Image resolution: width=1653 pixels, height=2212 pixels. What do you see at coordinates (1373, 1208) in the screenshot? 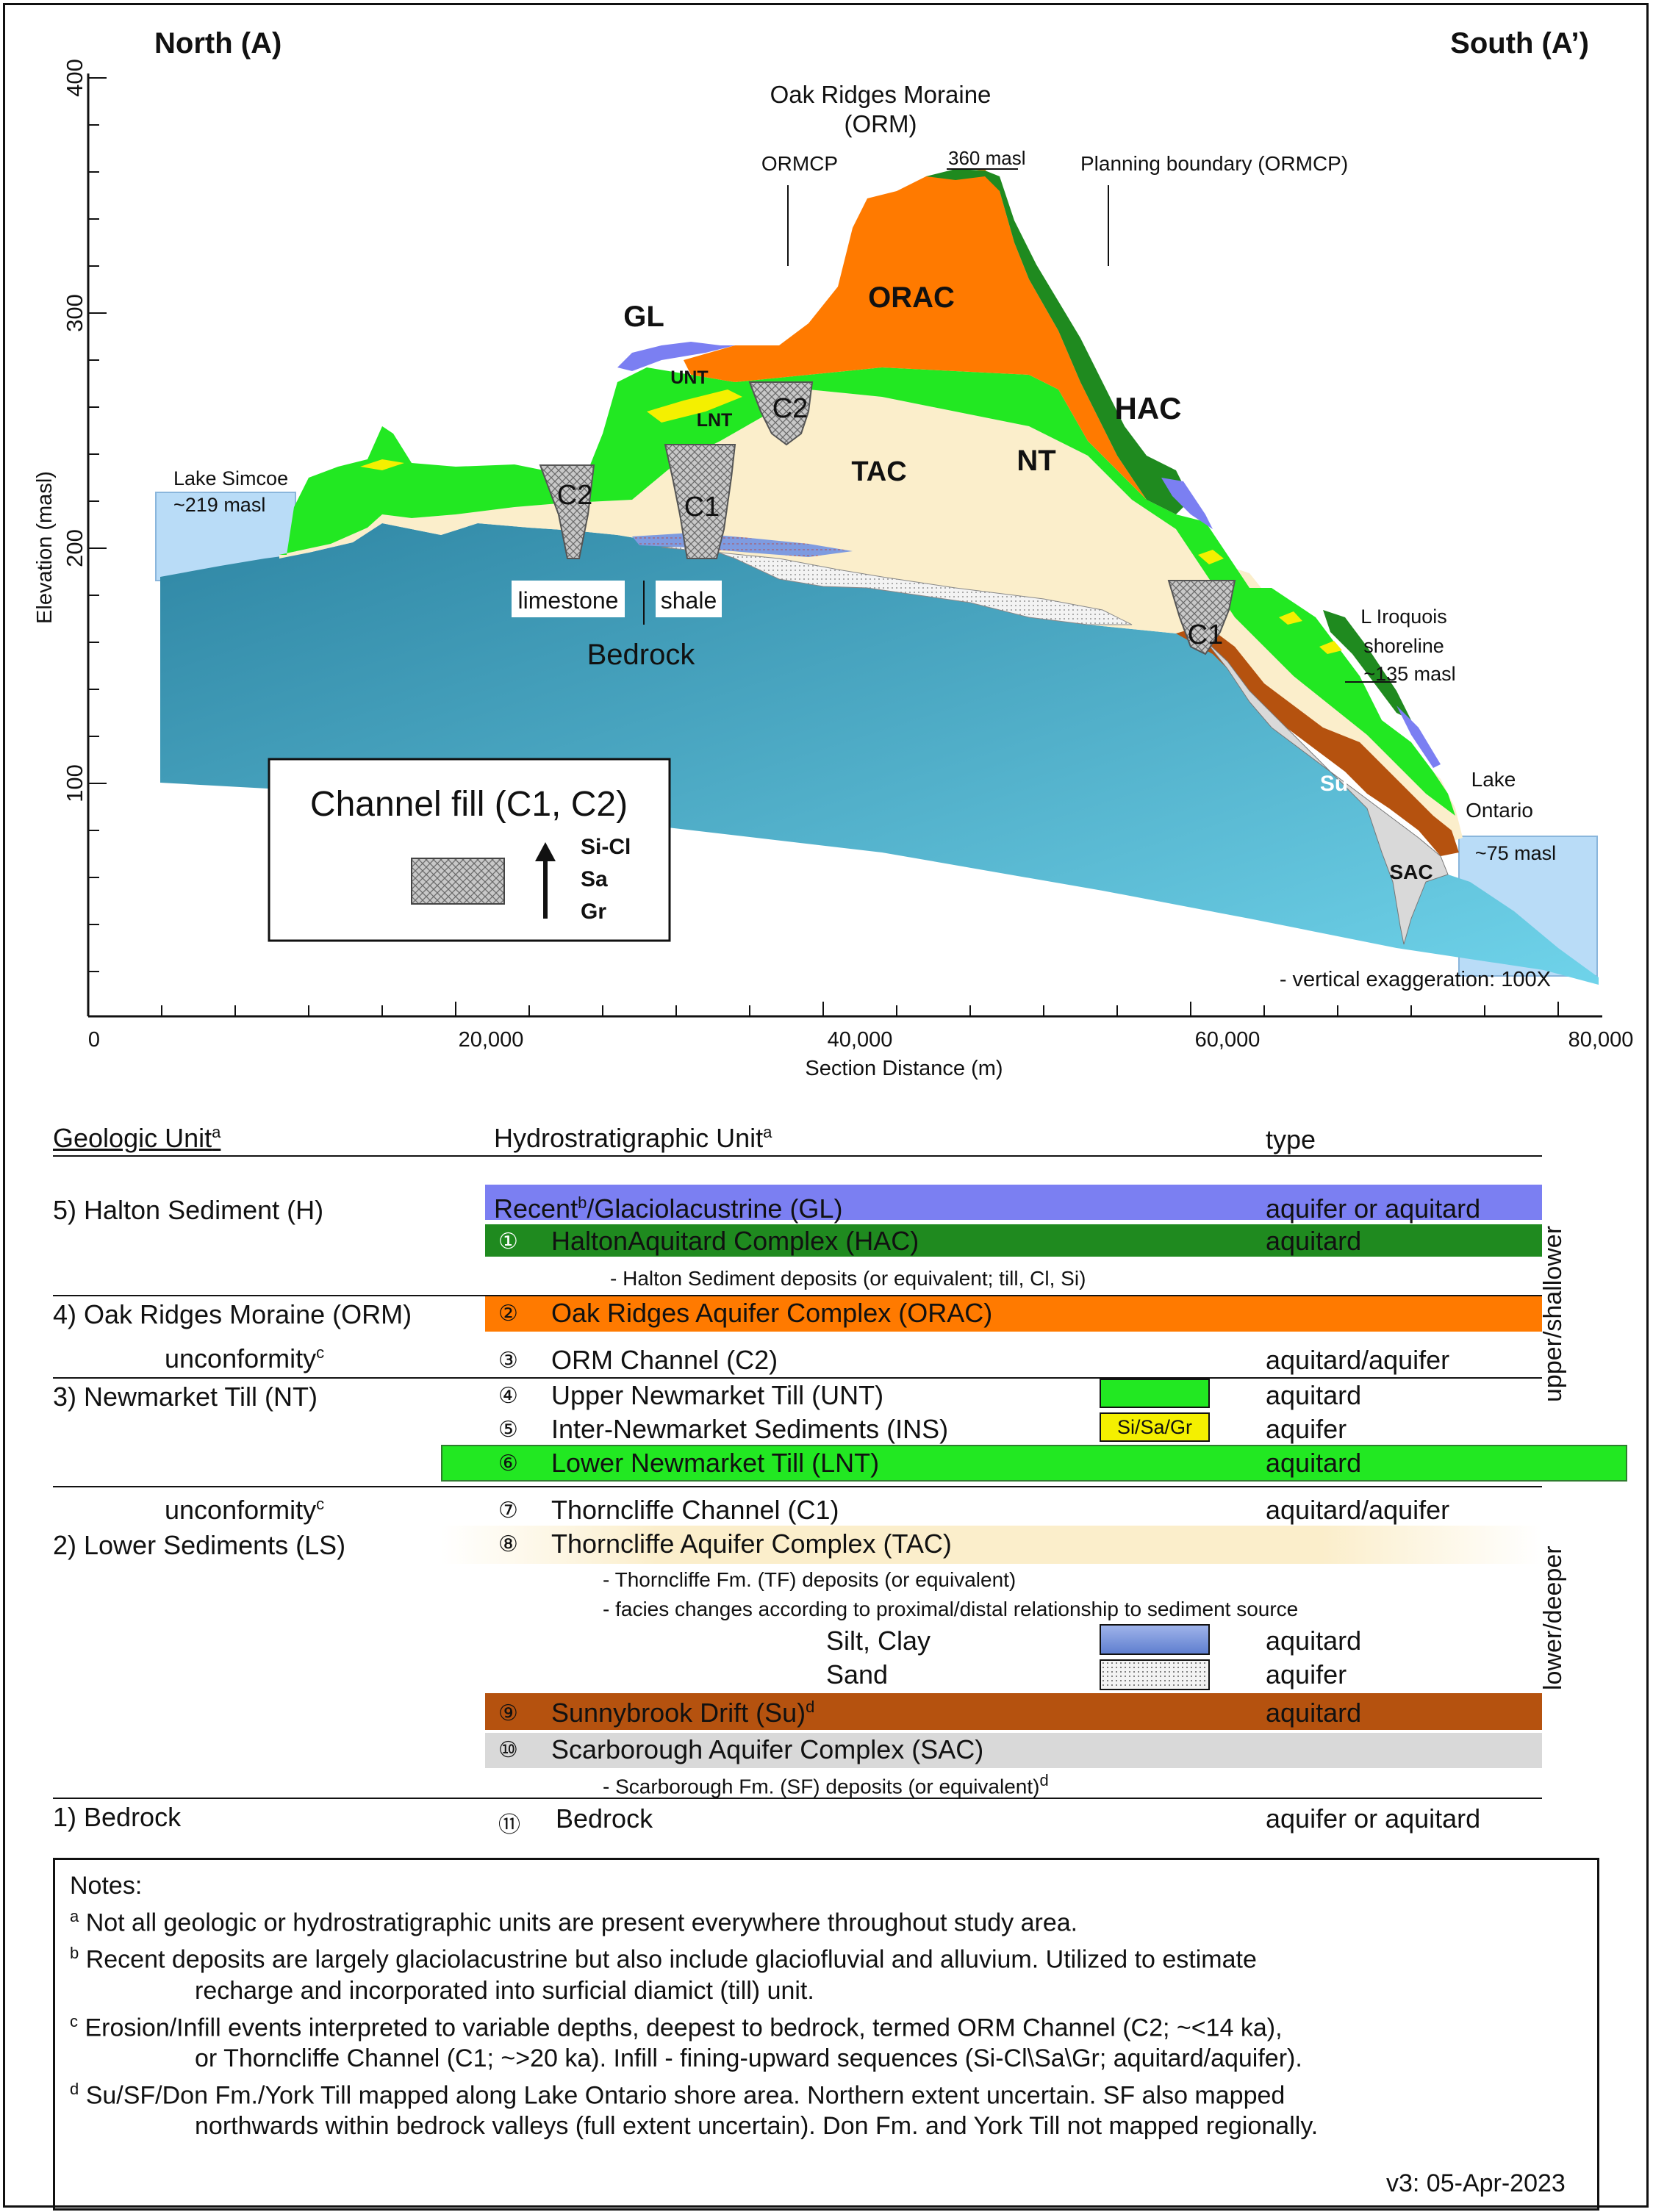
I see `type-gl: aquifer or aquitard` at bounding box center [1373, 1208].